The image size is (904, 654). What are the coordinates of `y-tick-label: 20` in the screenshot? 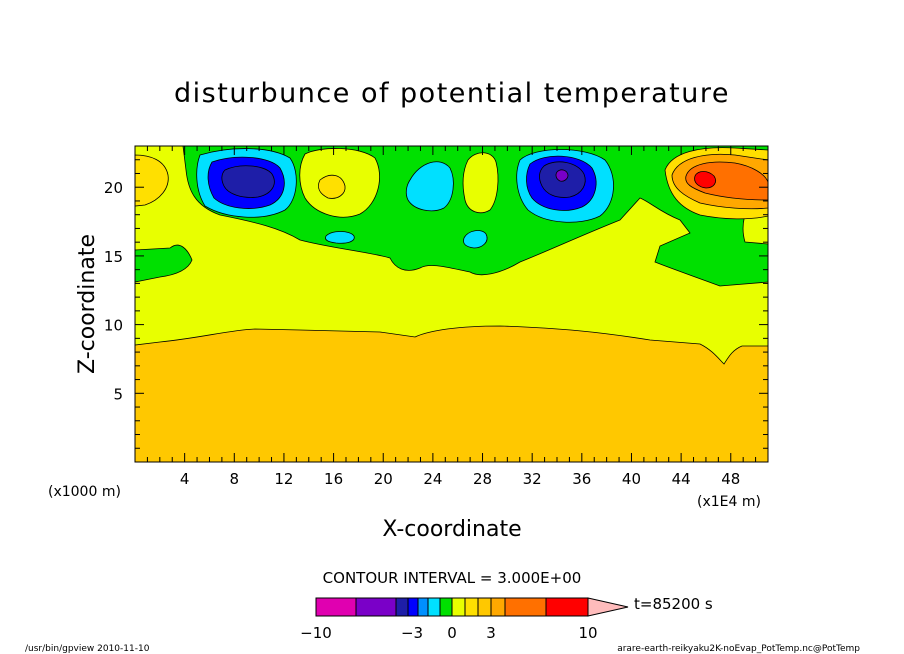 It's located at (113, 188).